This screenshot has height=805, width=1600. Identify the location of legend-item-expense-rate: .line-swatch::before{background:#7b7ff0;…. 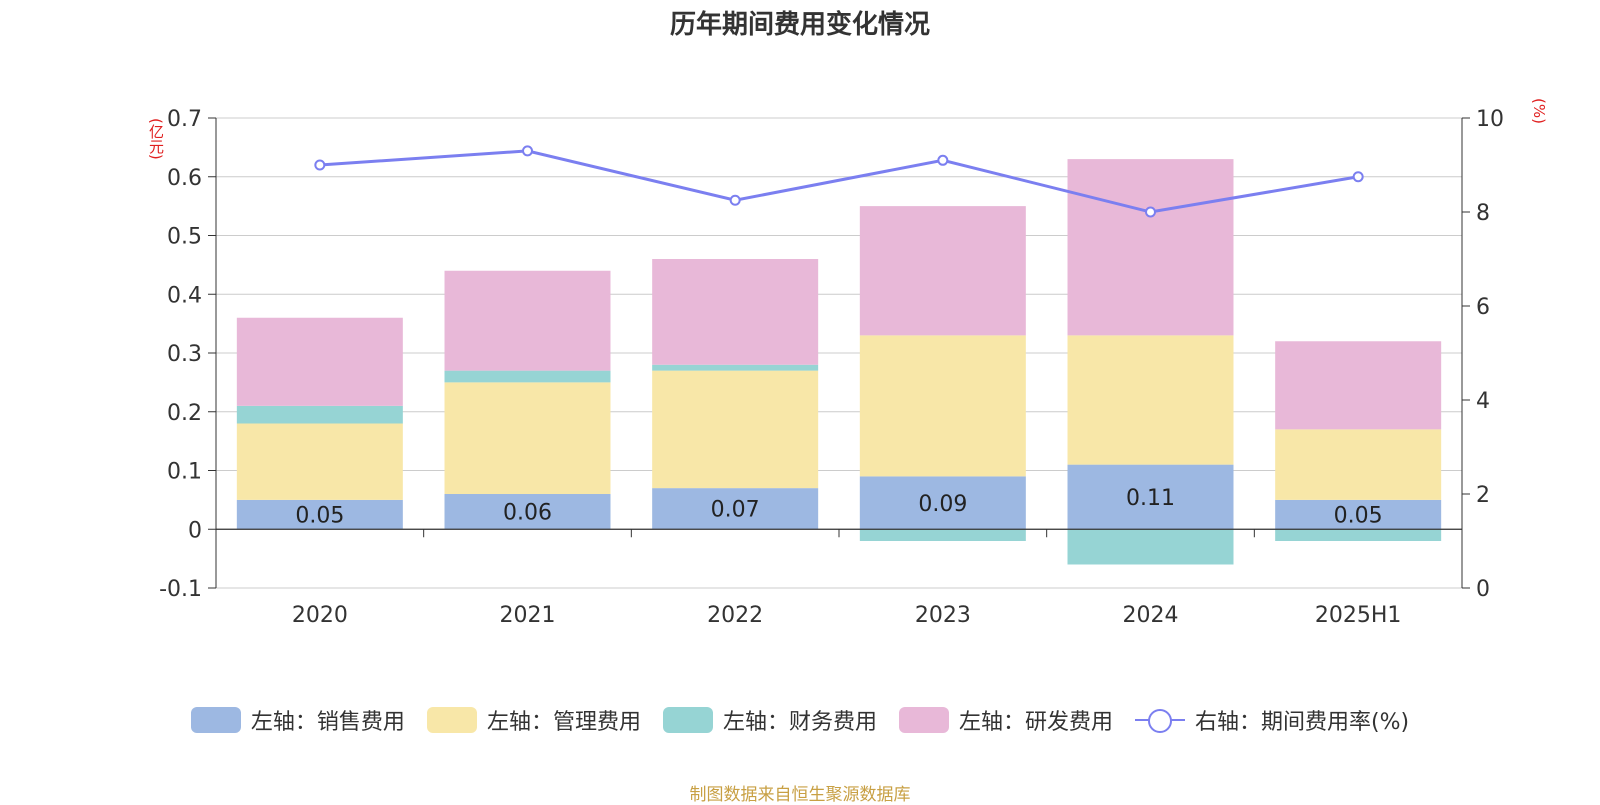
(1272, 720).